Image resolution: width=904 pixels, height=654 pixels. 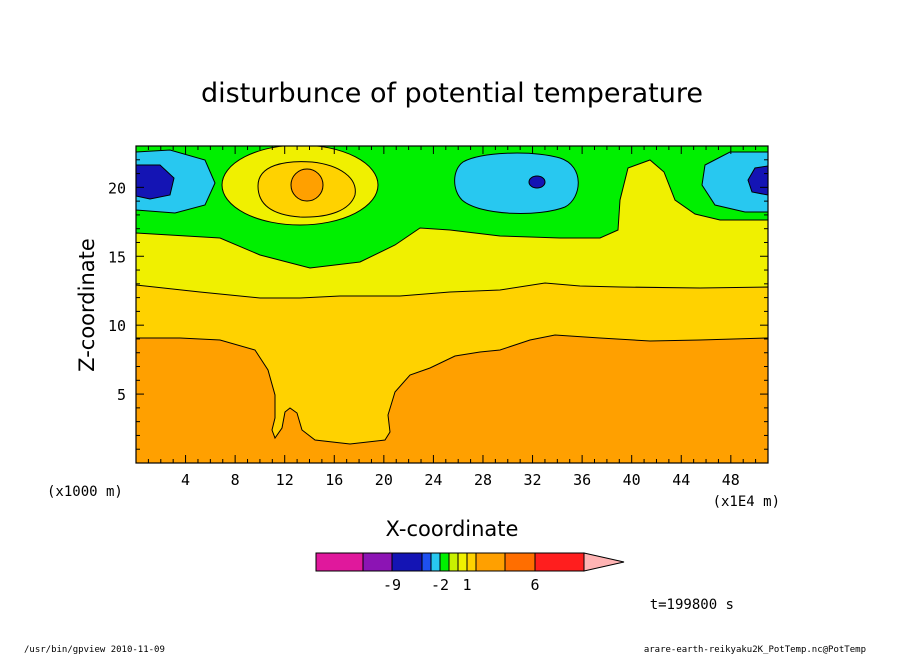 I want to click on chart-title: disturbunce of potential temperature, so click(x=452, y=93).